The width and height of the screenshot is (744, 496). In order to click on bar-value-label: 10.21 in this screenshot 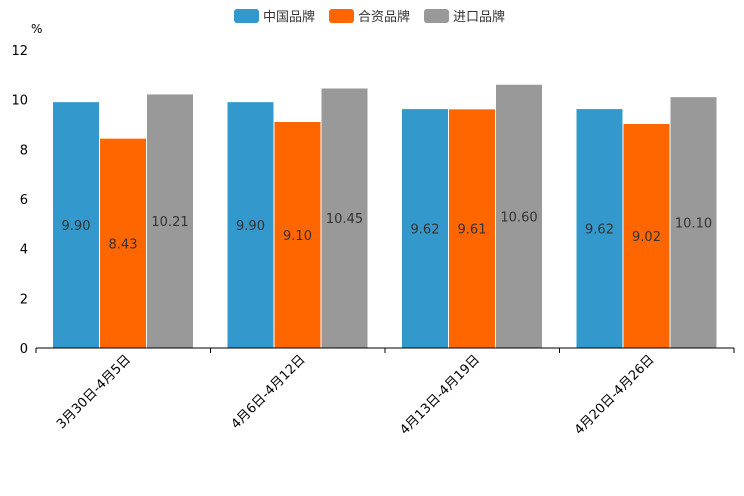, I will do `click(169, 222)`.